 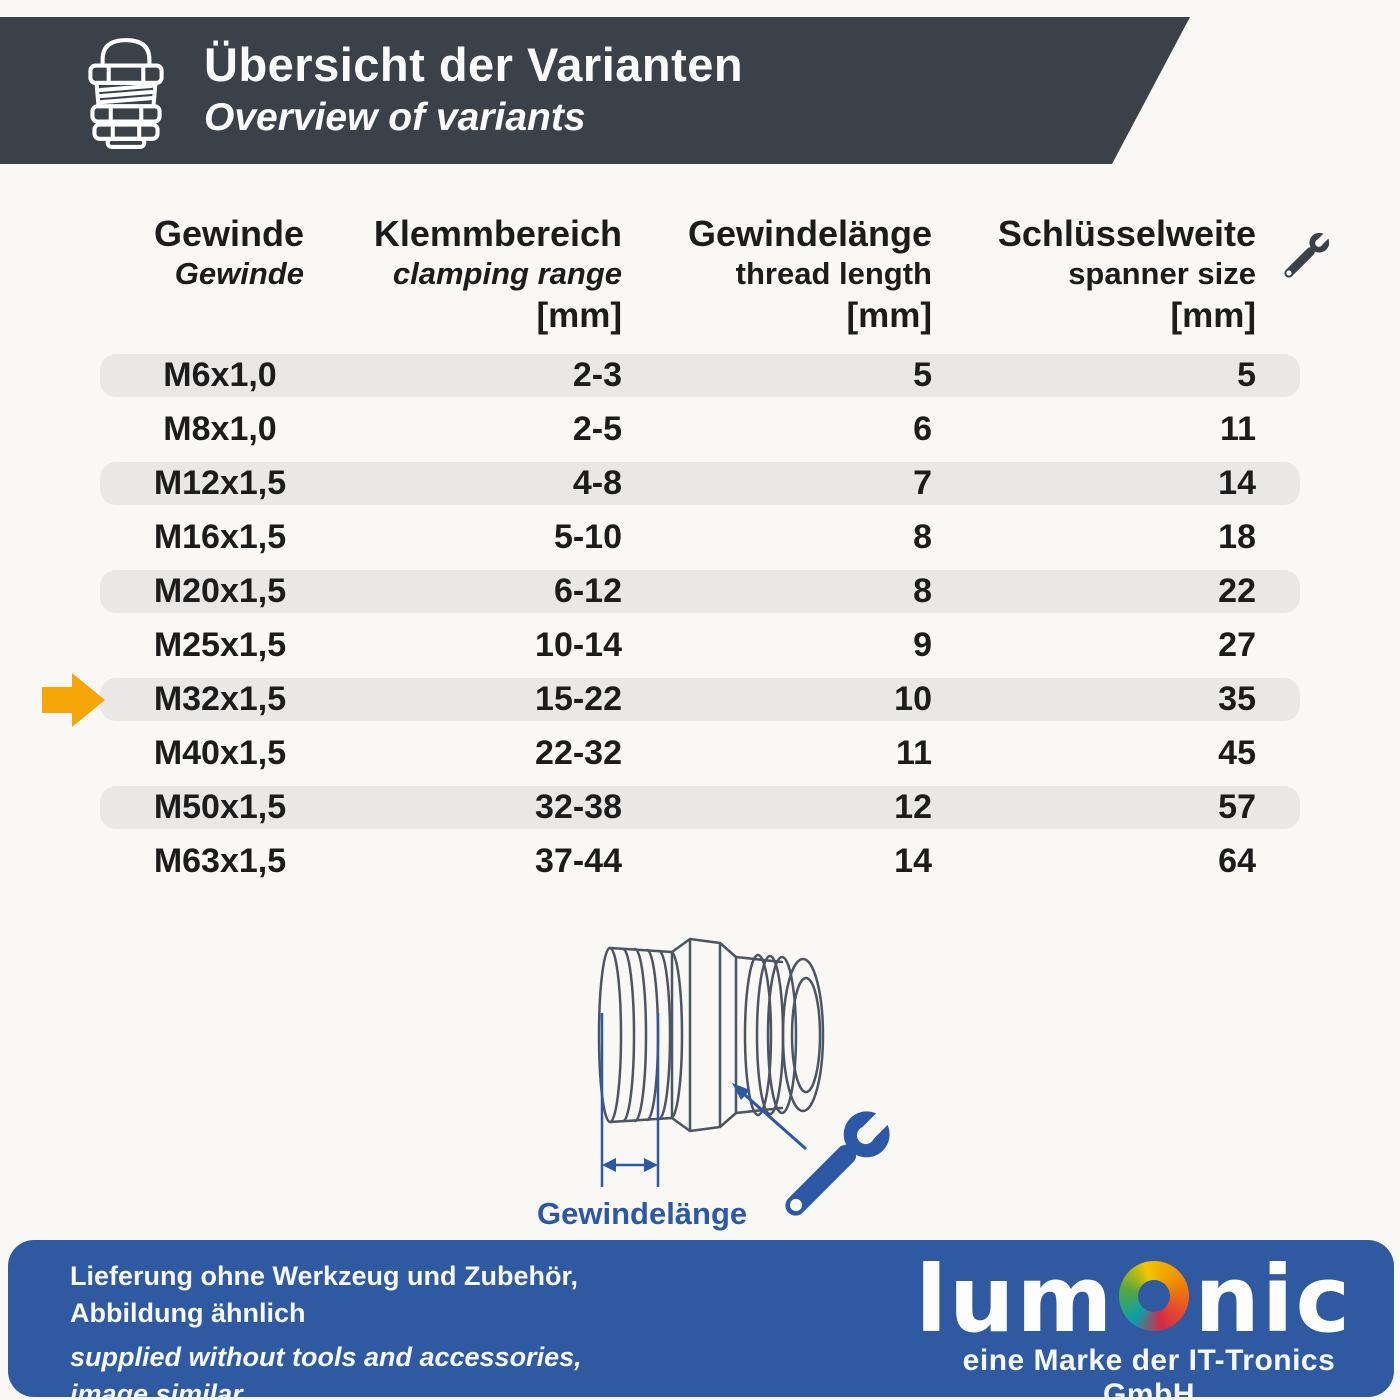 I want to click on pointer-arrow, so click(x=769, y=1117).